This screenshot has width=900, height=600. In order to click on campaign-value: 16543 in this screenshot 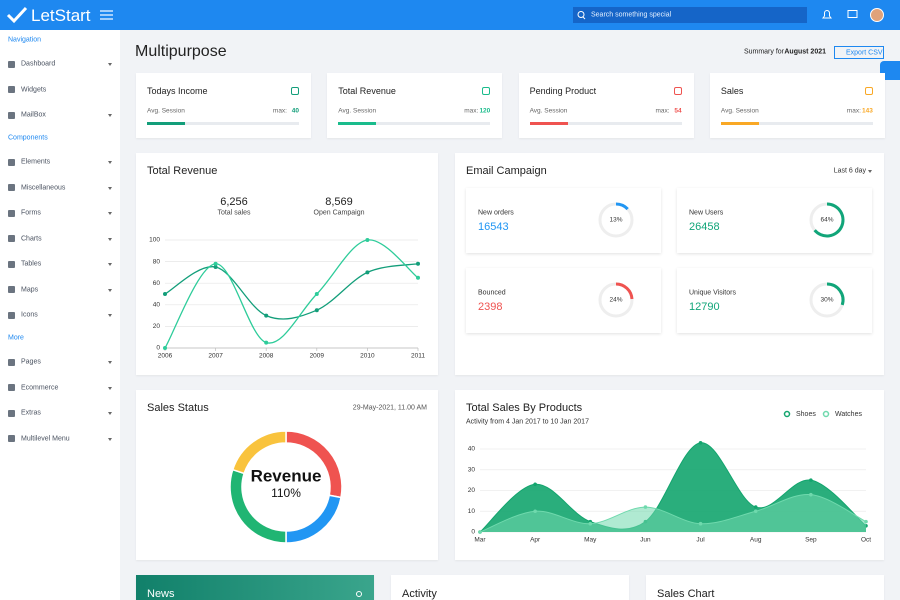, I will do `click(493, 227)`.